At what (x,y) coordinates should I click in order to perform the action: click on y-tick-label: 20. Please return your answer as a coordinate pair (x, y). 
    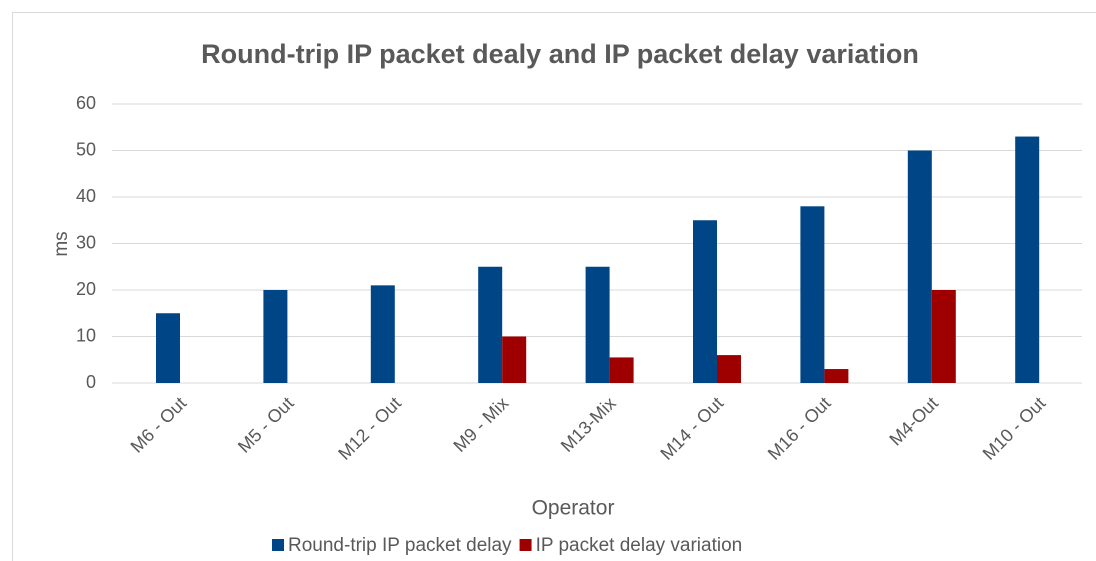
    Looking at the image, I should click on (86, 289).